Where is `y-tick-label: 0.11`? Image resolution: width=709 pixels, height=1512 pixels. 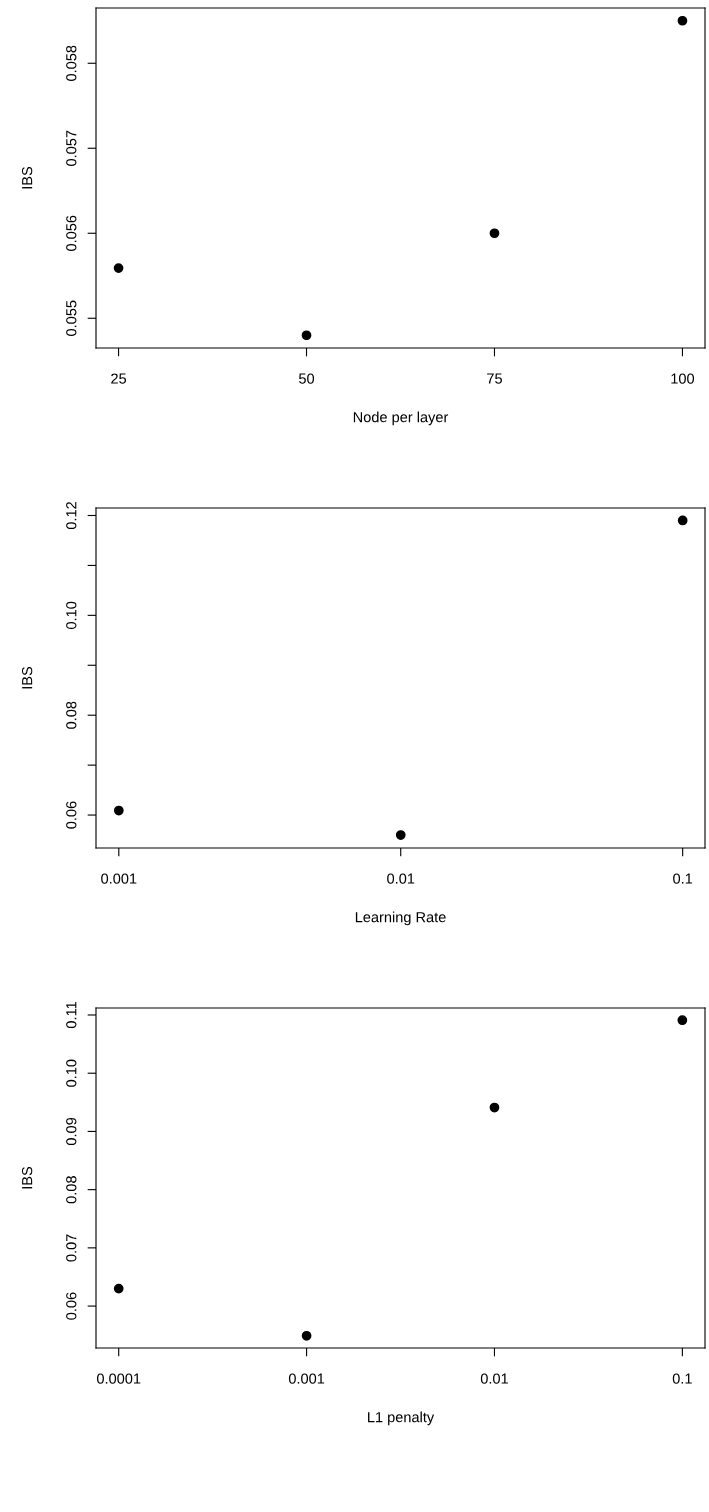
y-tick-label: 0.11 is located at coordinates (71, 1015).